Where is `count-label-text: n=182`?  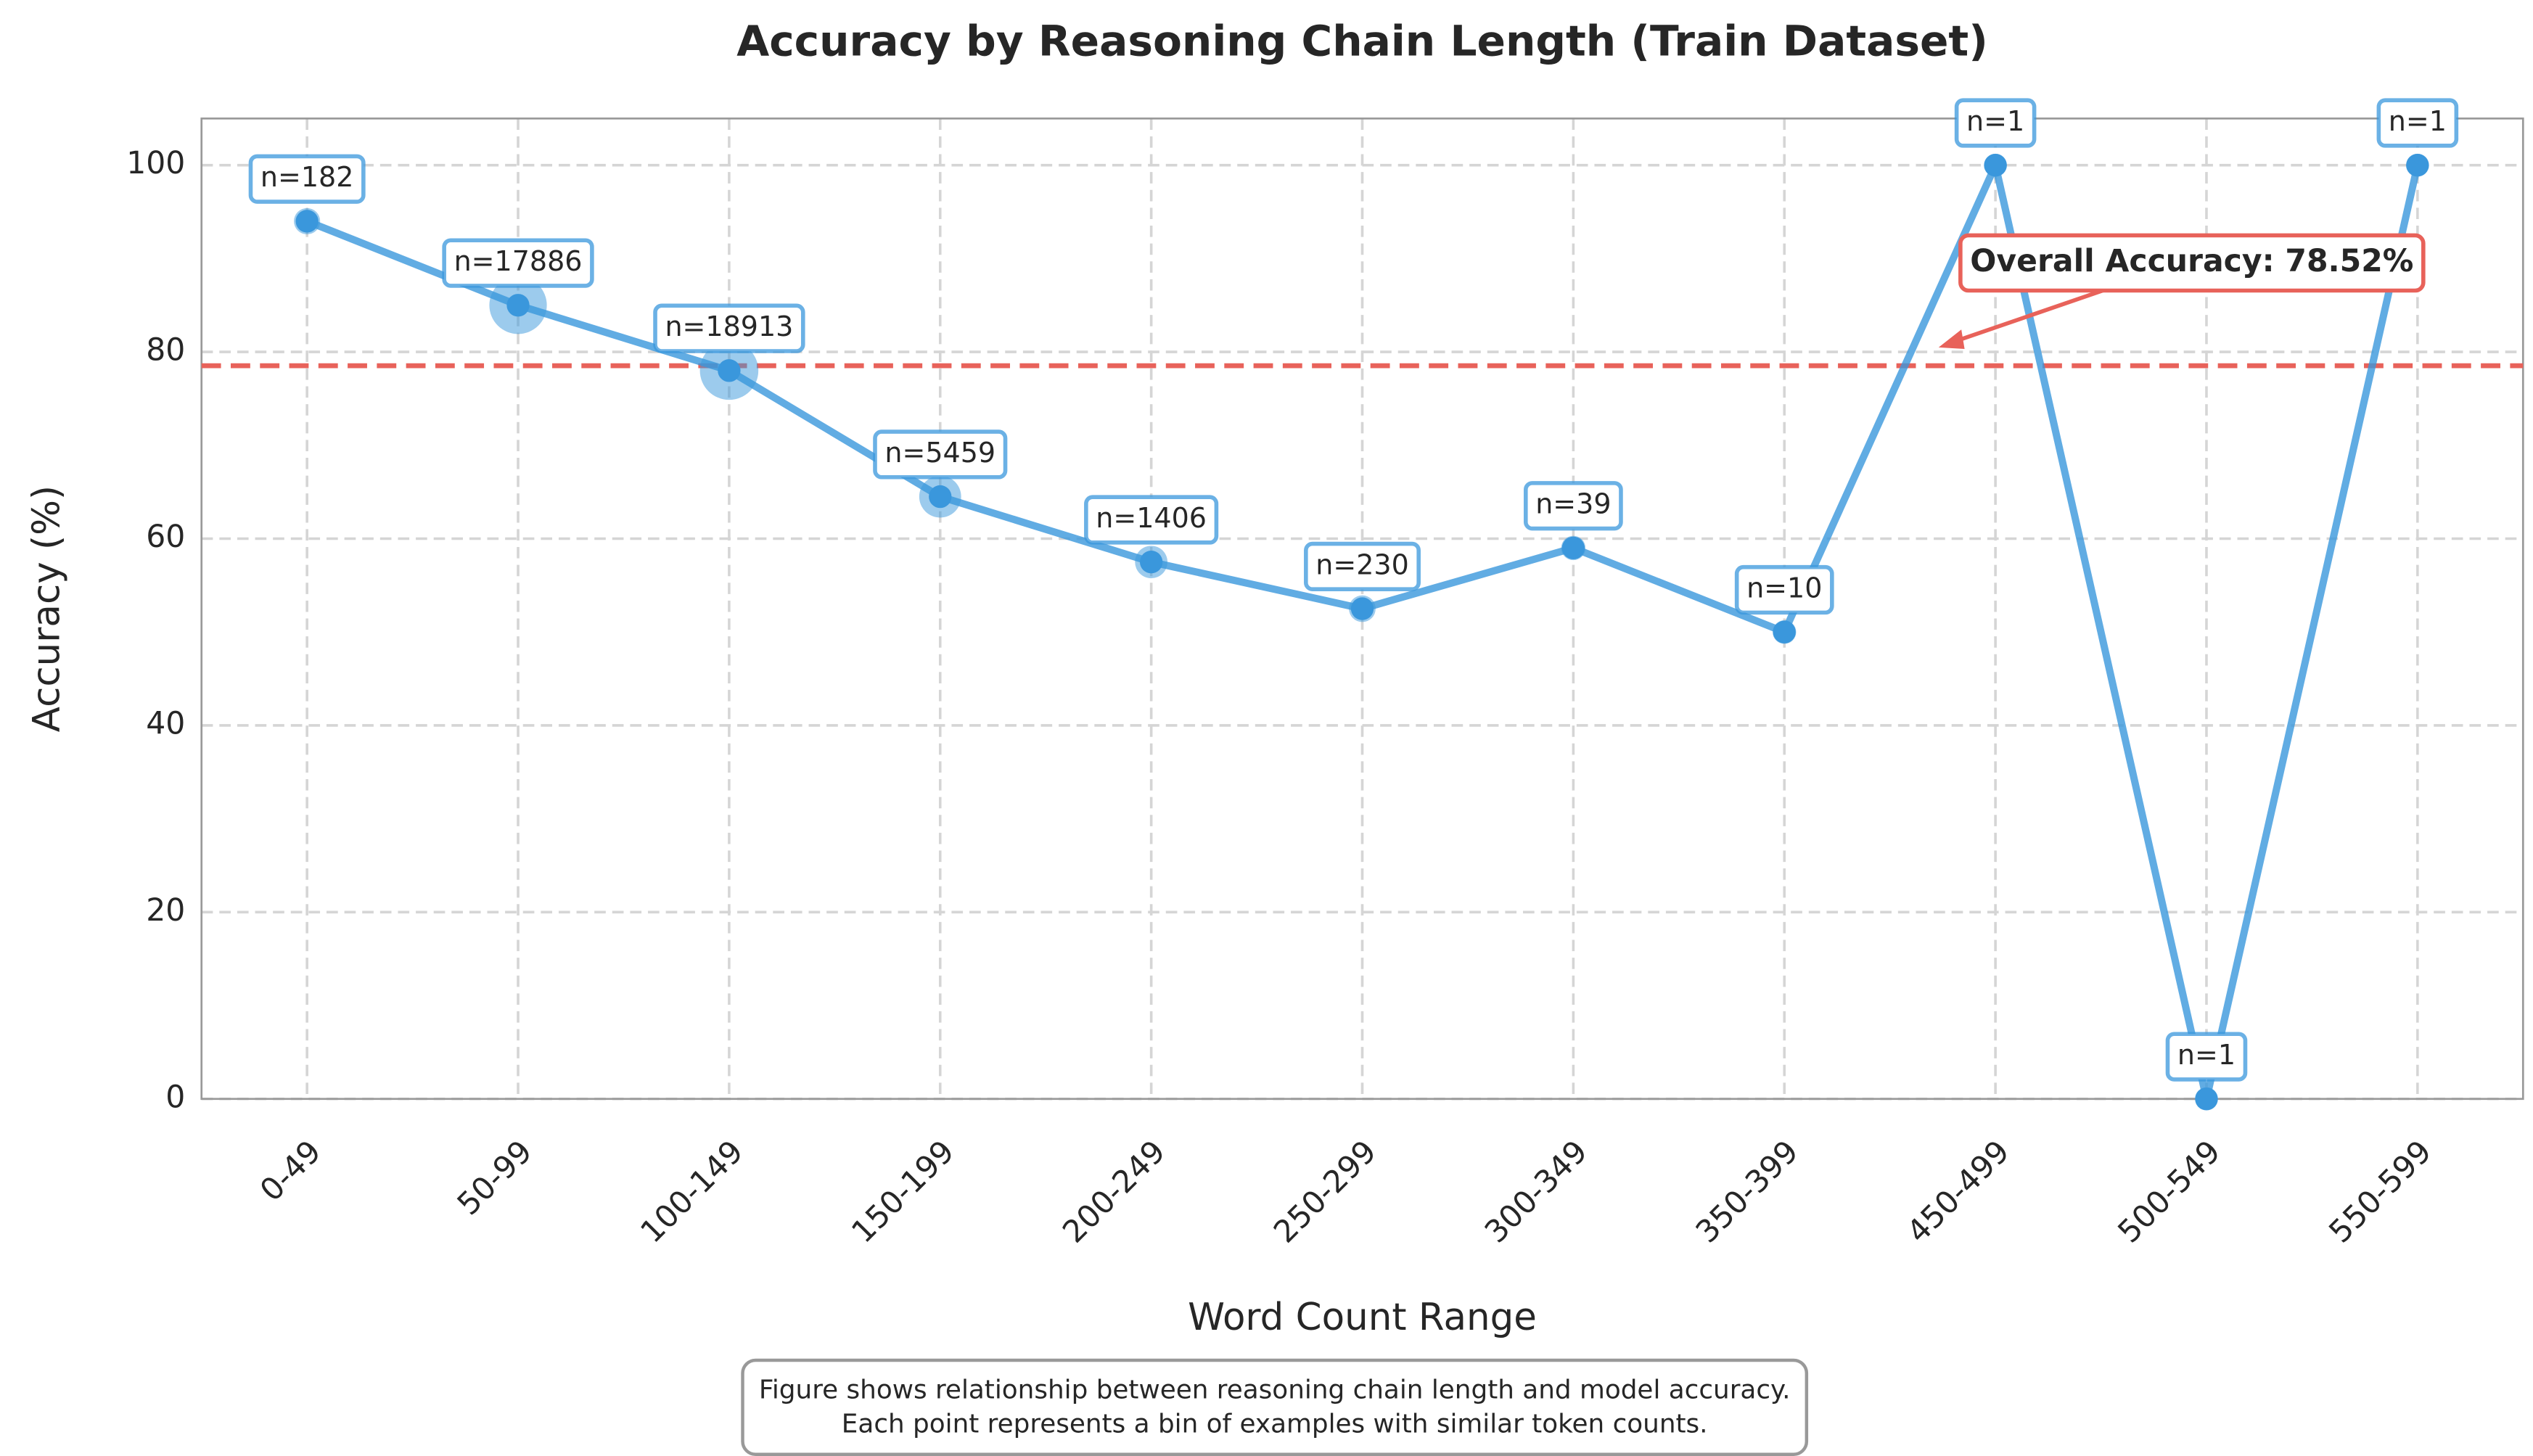
count-label-text: n=182 is located at coordinates (307, 177).